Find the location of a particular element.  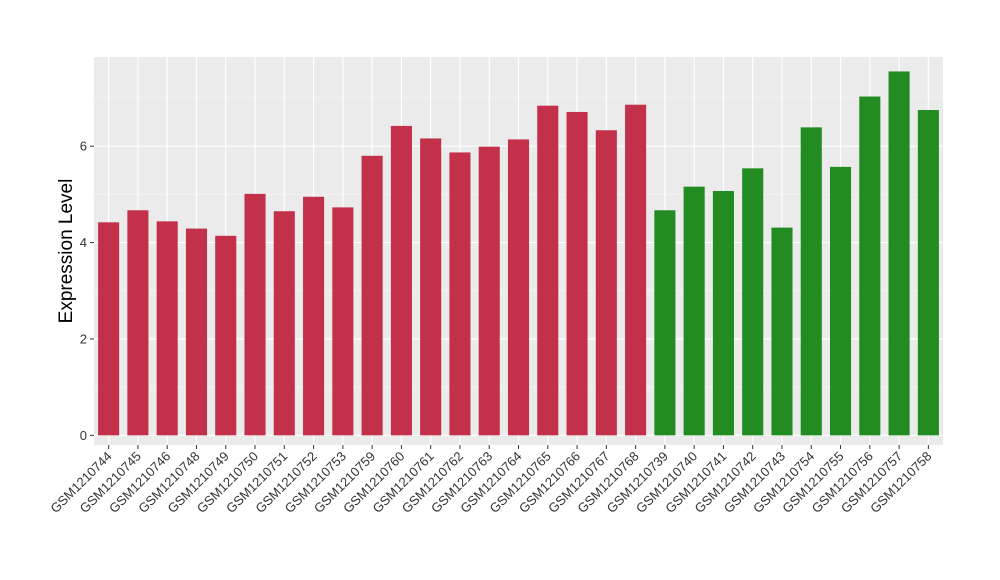

bar-GSM1210768 is located at coordinates (636, 270).